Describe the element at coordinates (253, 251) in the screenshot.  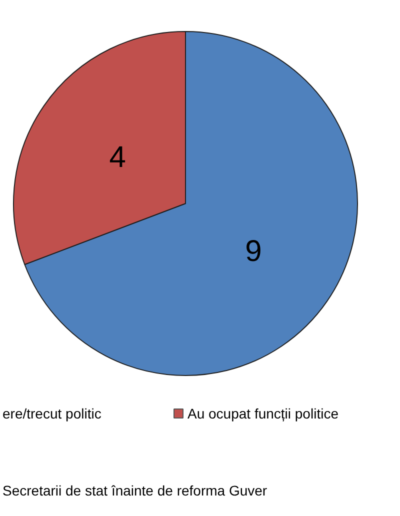
I see `data-label: 9` at that location.